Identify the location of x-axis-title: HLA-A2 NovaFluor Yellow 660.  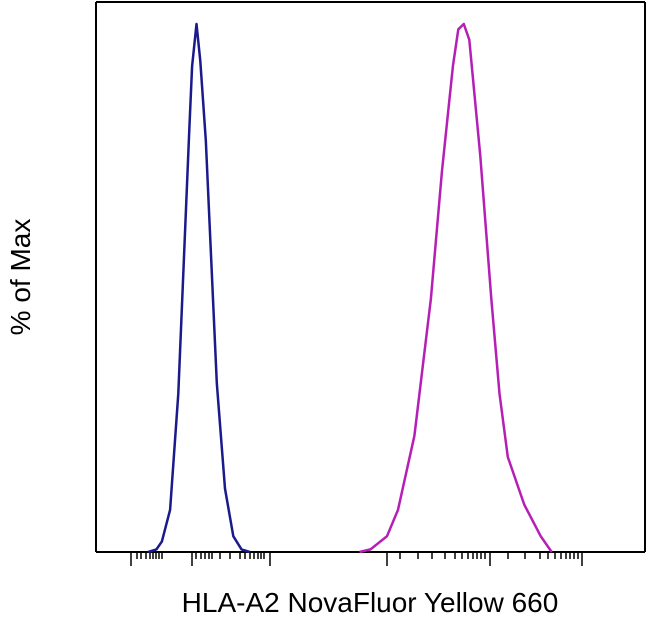
(370, 602).